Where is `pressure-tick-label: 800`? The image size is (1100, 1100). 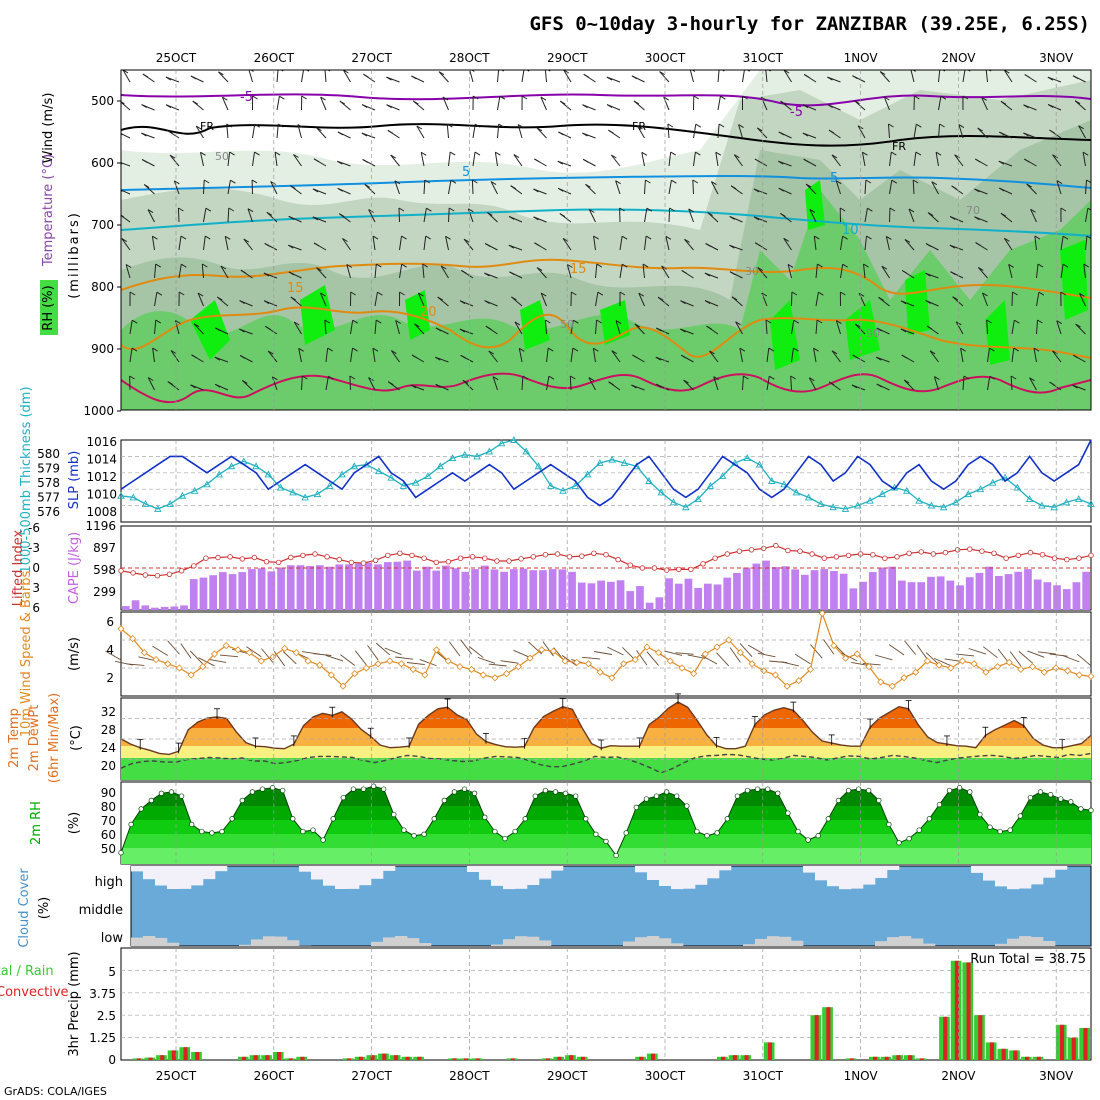
pressure-tick-label: 800 is located at coordinates (102, 287).